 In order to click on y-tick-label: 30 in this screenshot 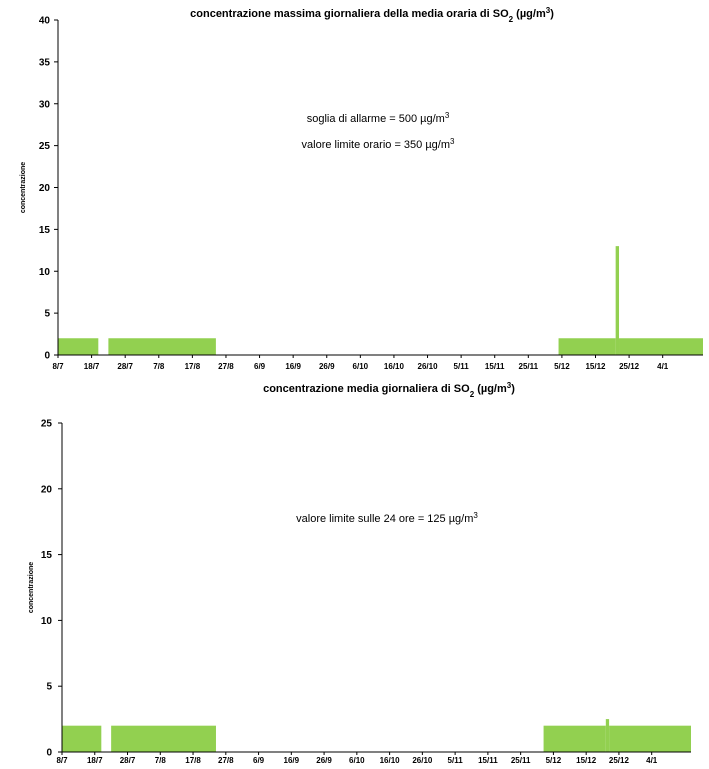, I will do `click(45, 104)`.